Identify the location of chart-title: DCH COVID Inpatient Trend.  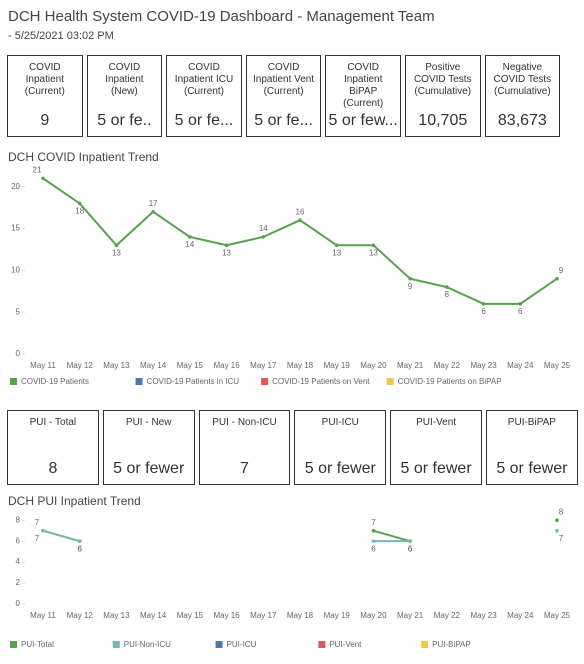
(83, 157).